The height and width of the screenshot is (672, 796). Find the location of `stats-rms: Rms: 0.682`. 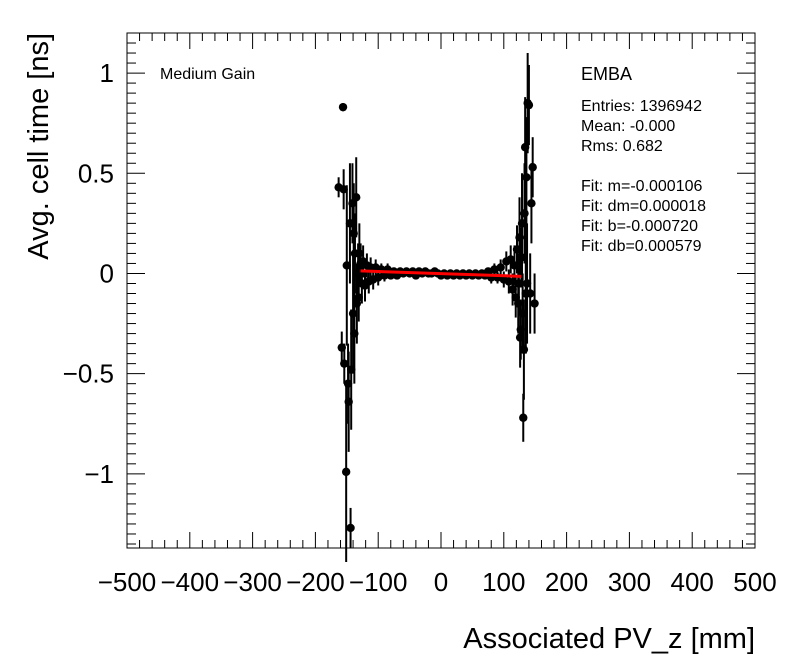

stats-rms: Rms: 0.682 is located at coordinates (622, 146).